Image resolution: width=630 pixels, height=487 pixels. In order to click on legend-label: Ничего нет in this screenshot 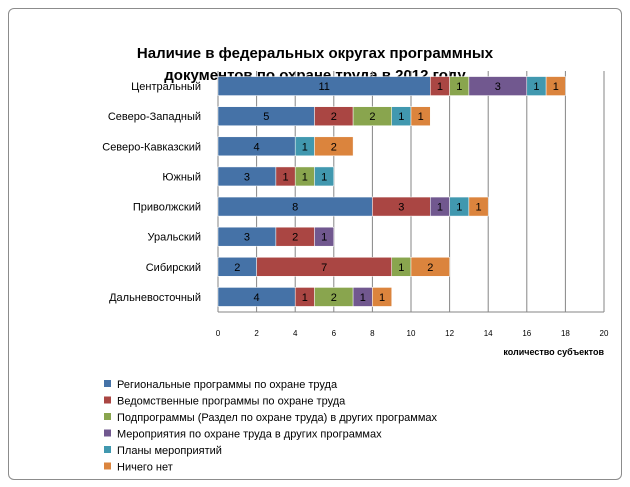, I will do `click(145, 468)`.